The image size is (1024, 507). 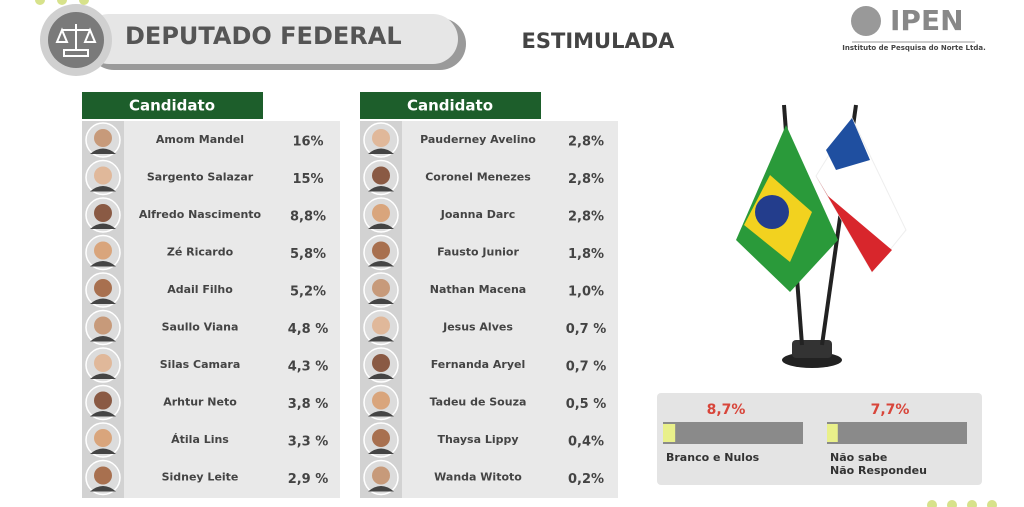 I want to click on candidate-name: Coronel Menezes, so click(x=478, y=177).